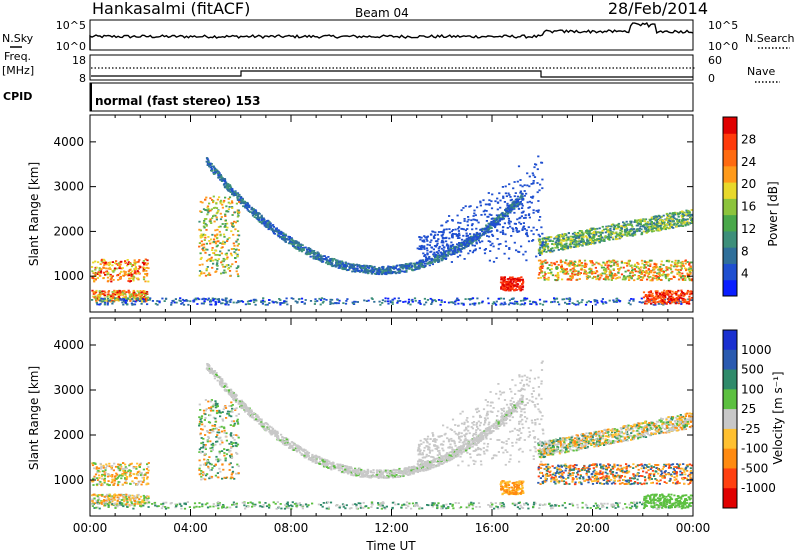  I want to click on nave-tick-lo: 0, so click(711, 78).